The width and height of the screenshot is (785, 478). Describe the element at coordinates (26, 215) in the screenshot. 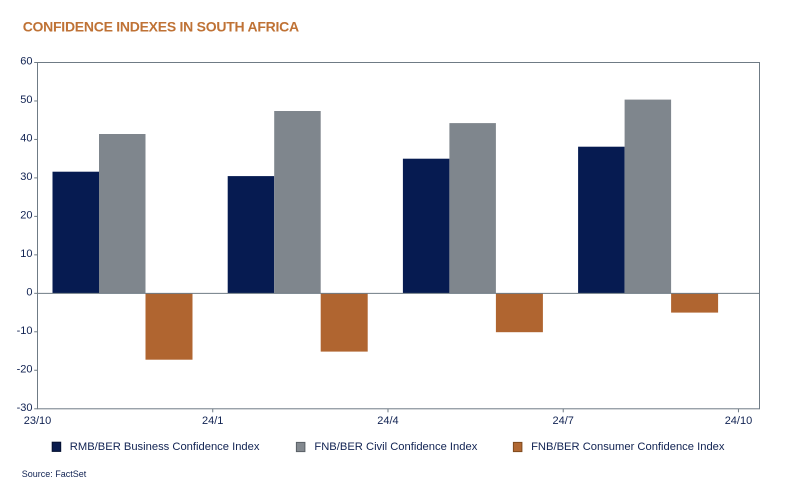

I see `svg-text: 20` at that location.